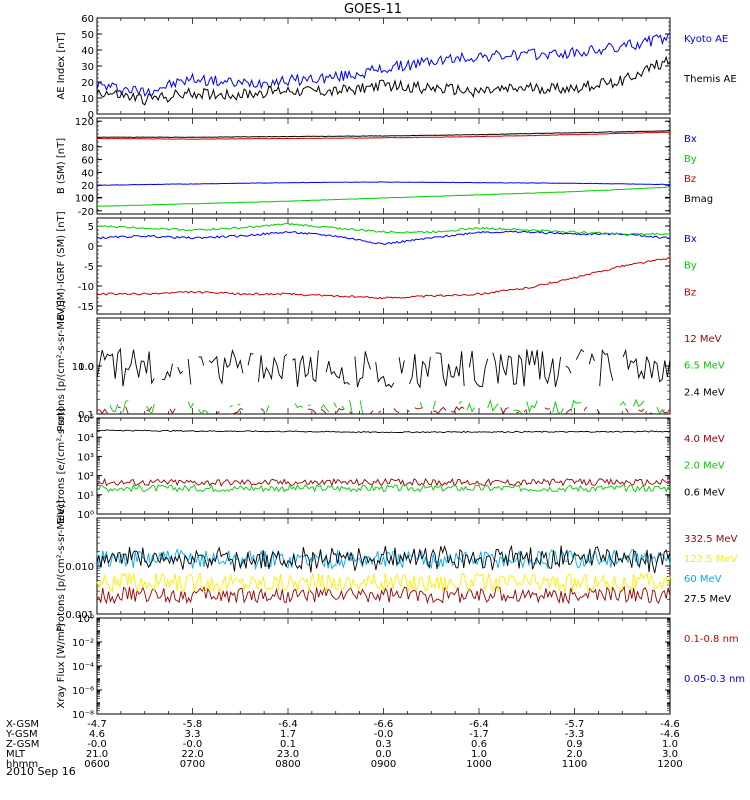  I want to click on row-value: 0.3, so click(384, 744).